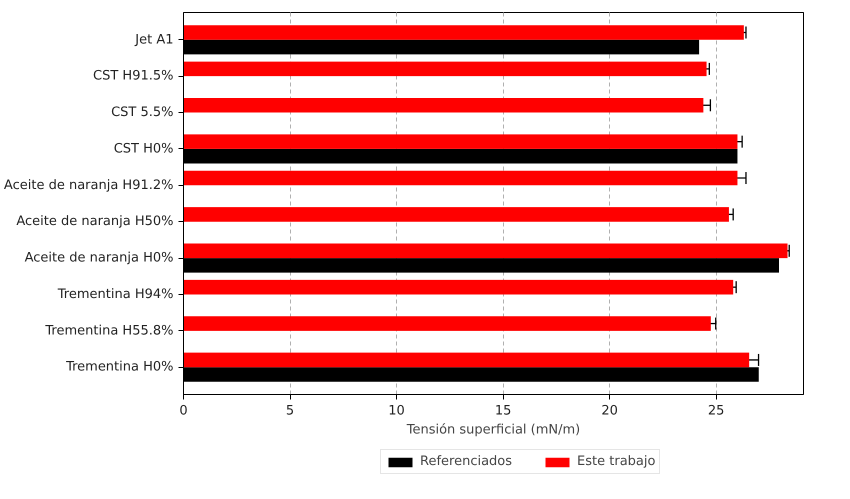 This screenshot has height=499, width=850. I want to click on y-tick-label: Trementina H94%, so click(115, 294).